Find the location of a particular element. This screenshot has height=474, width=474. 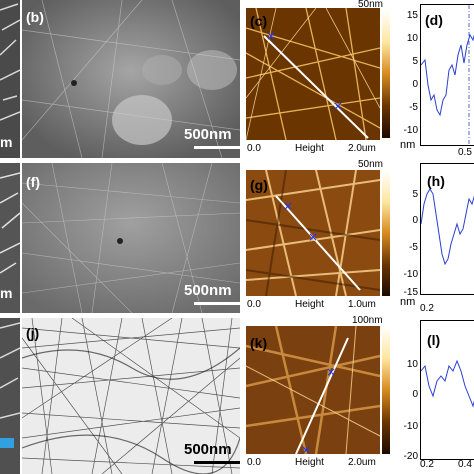

afm-x-title-g: Height is located at coordinates (309, 304).